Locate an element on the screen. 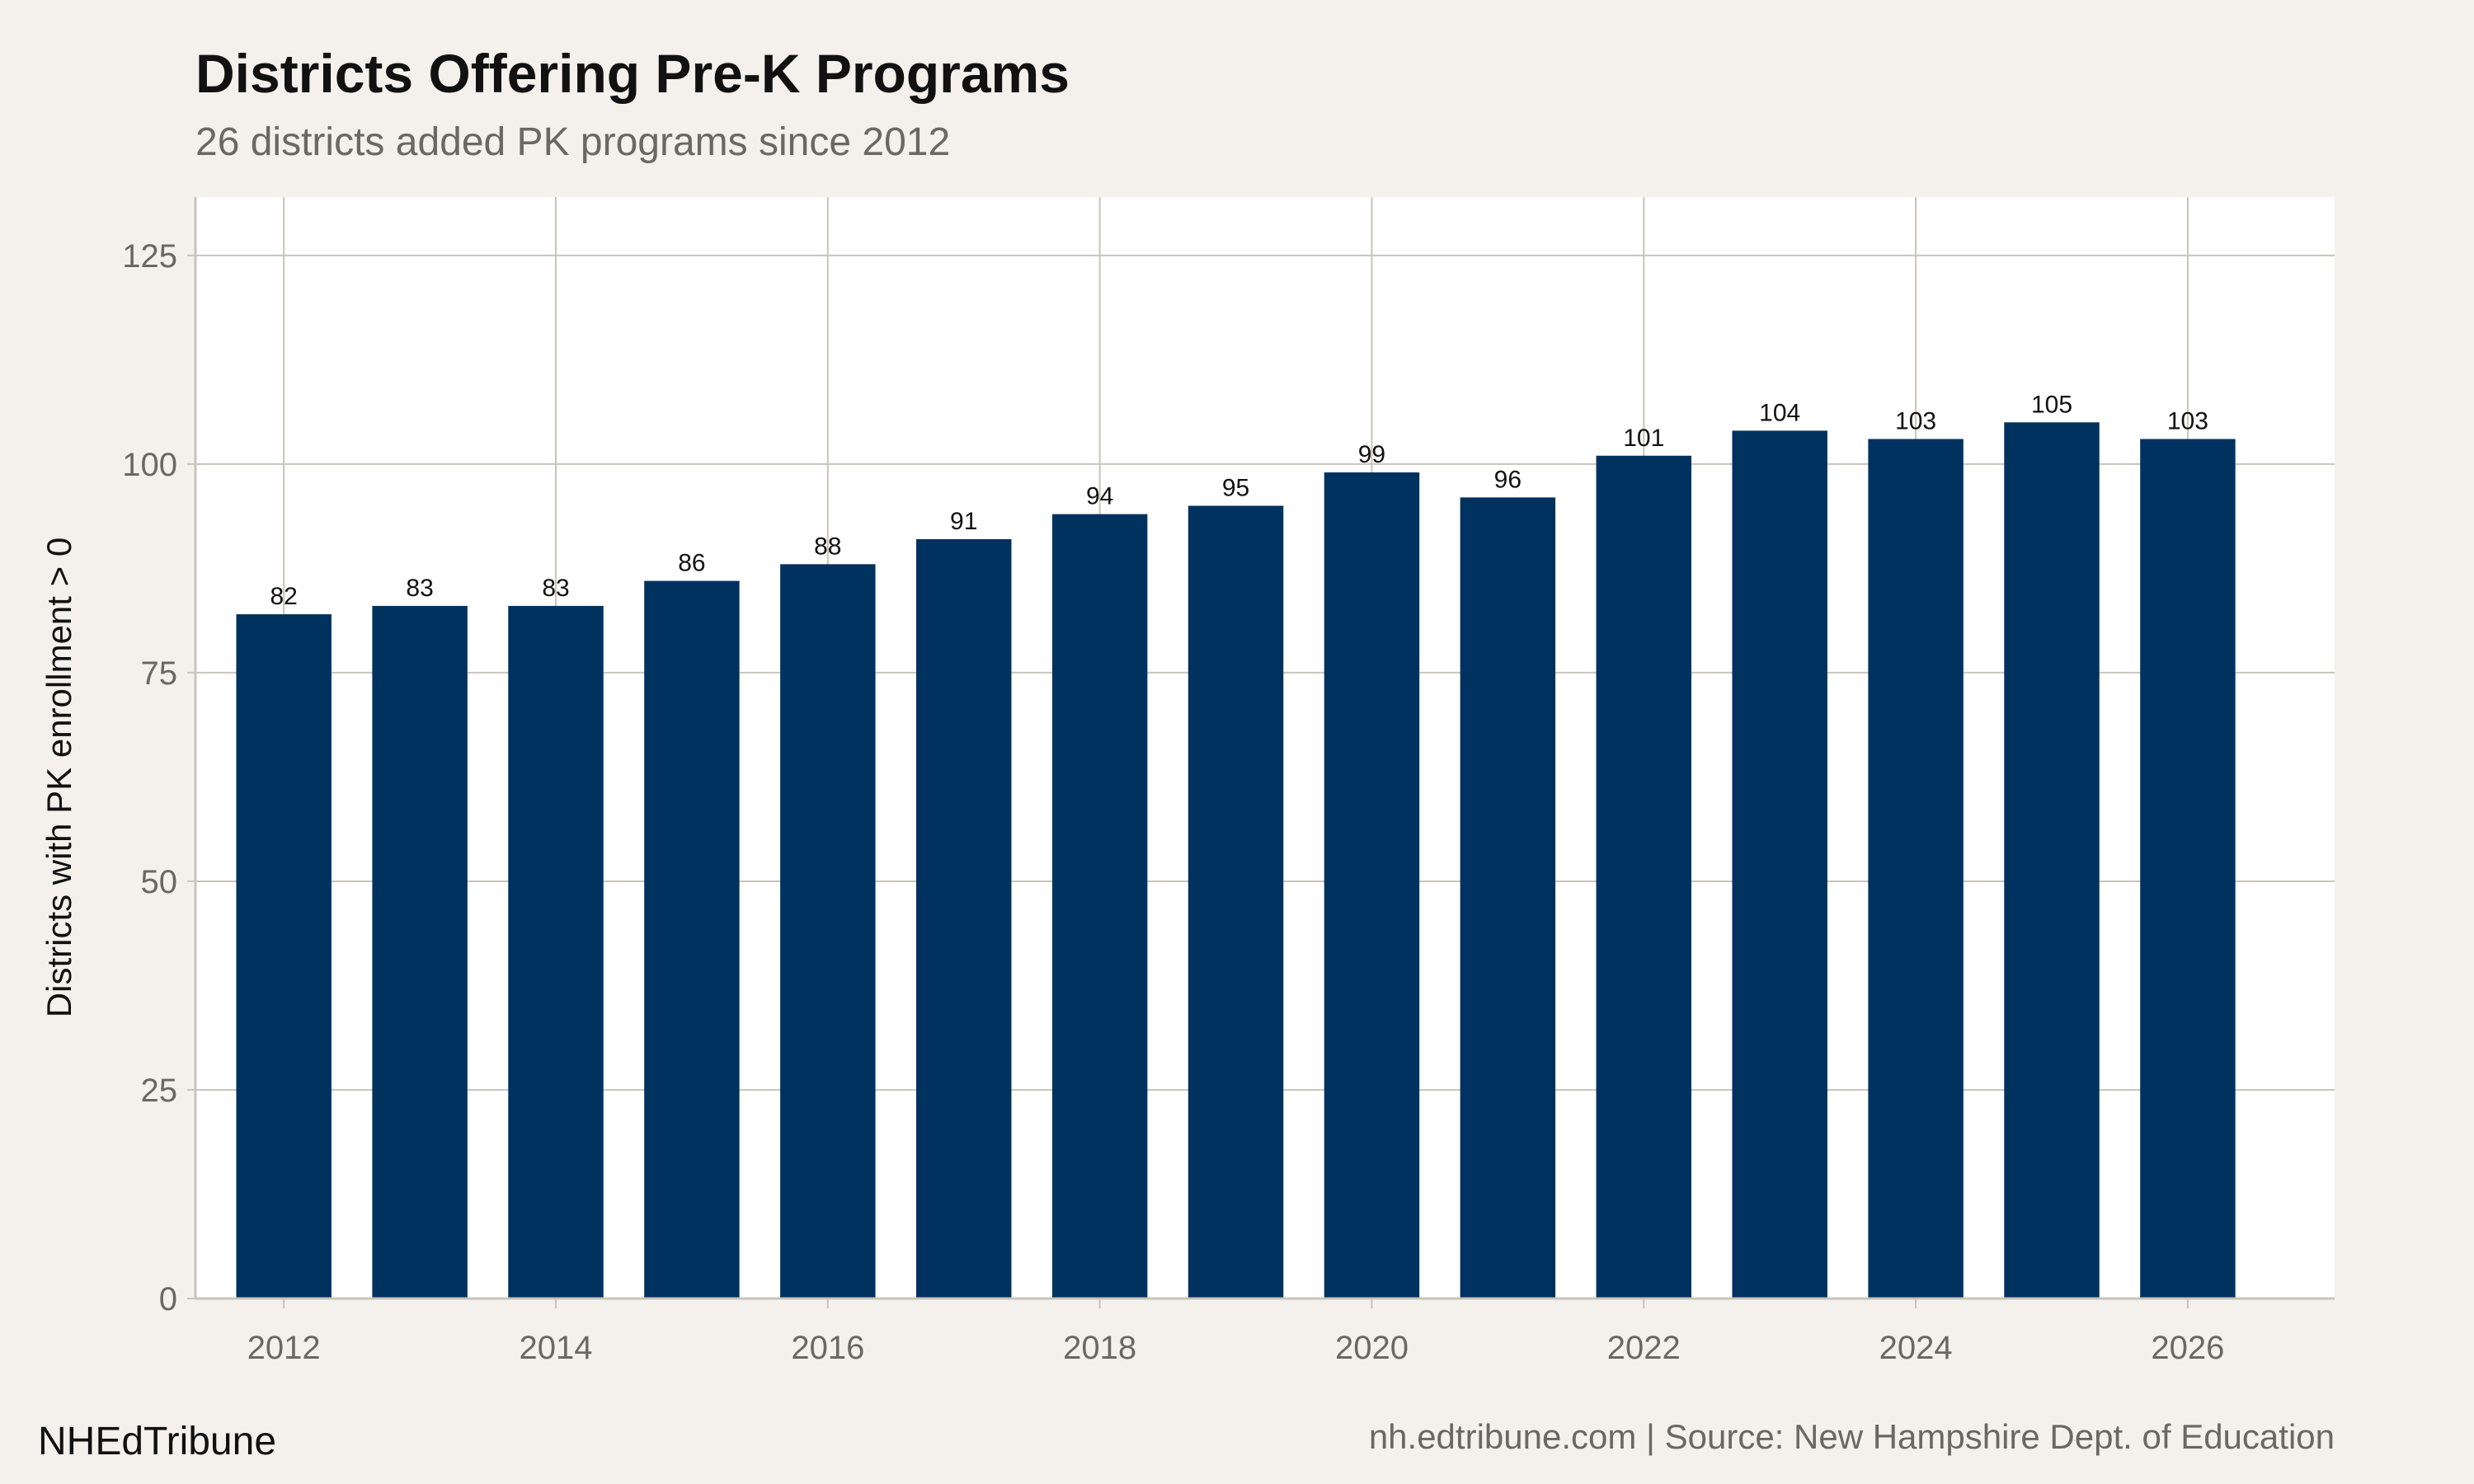 The width and height of the screenshot is (2474, 1484). data-label-2012: 82 is located at coordinates (284, 596).